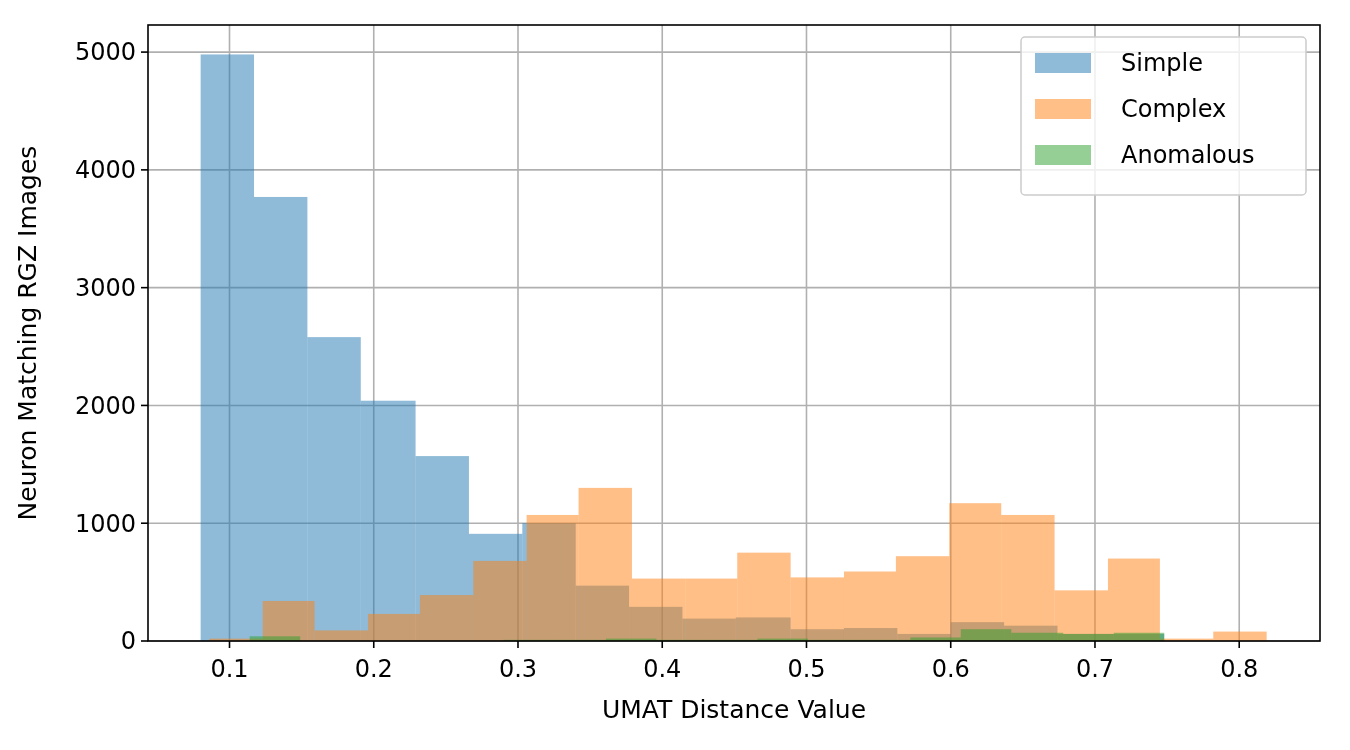 This screenshot has width=1350, height=750. I want to click on x-tick-label: 0.5, so click(806, 669).